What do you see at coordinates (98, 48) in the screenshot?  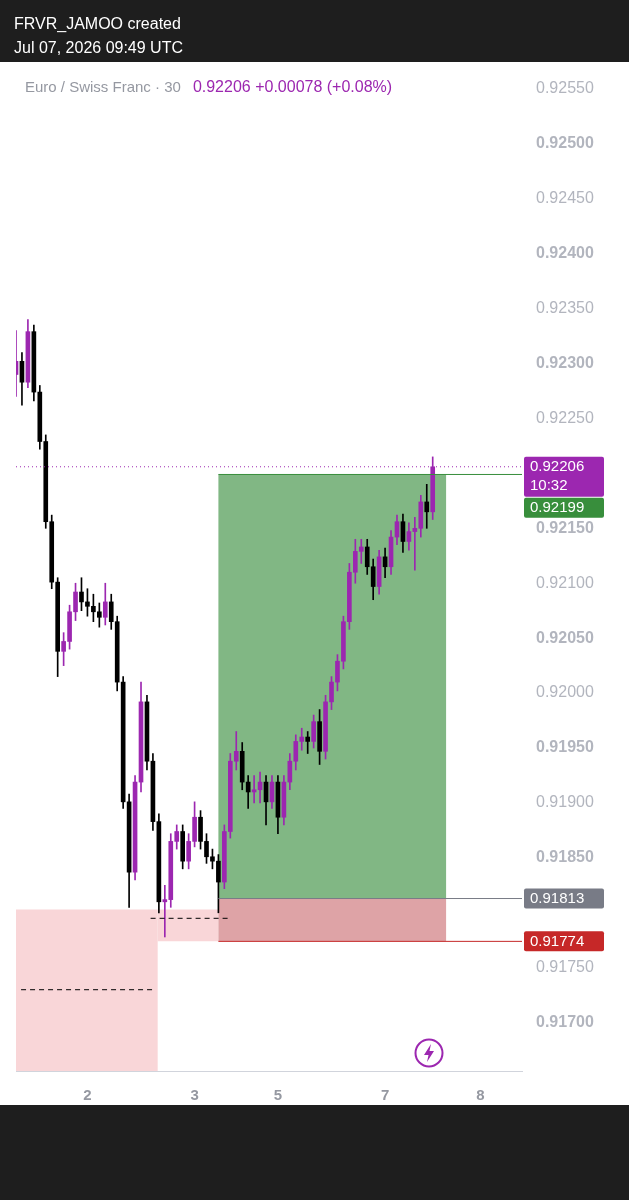 I see `text: Jul 07, 2026 09:49 UTC` at bounding box center [98, 48].